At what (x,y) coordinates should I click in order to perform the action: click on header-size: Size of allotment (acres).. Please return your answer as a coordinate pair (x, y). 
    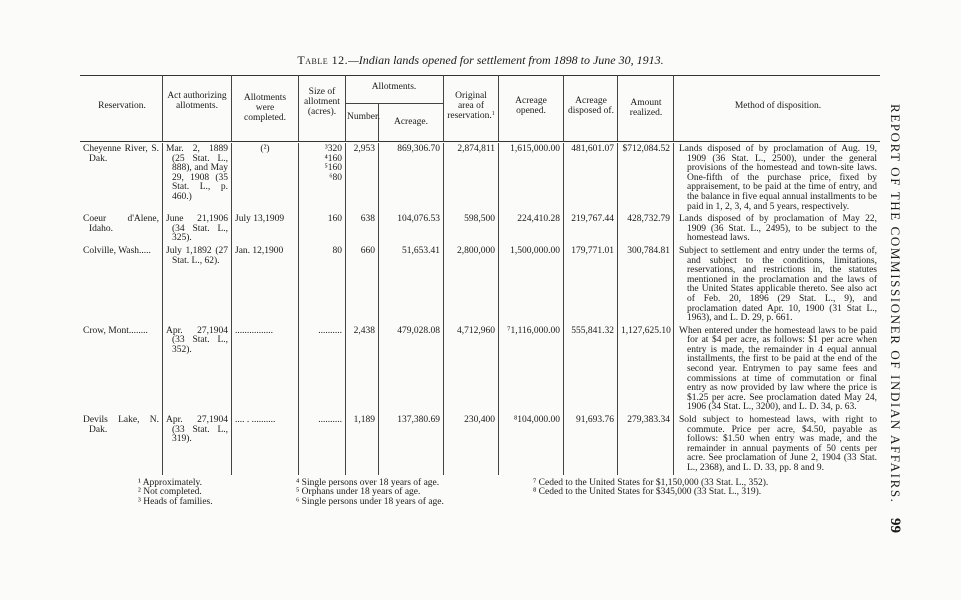
    Looking at the image, I should click on (322, 102).